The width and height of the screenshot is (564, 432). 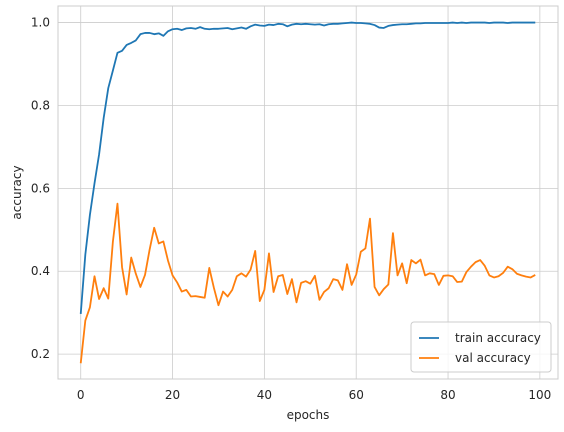 I want to click on x-tick-label: 40, so click(x=264, y=395).